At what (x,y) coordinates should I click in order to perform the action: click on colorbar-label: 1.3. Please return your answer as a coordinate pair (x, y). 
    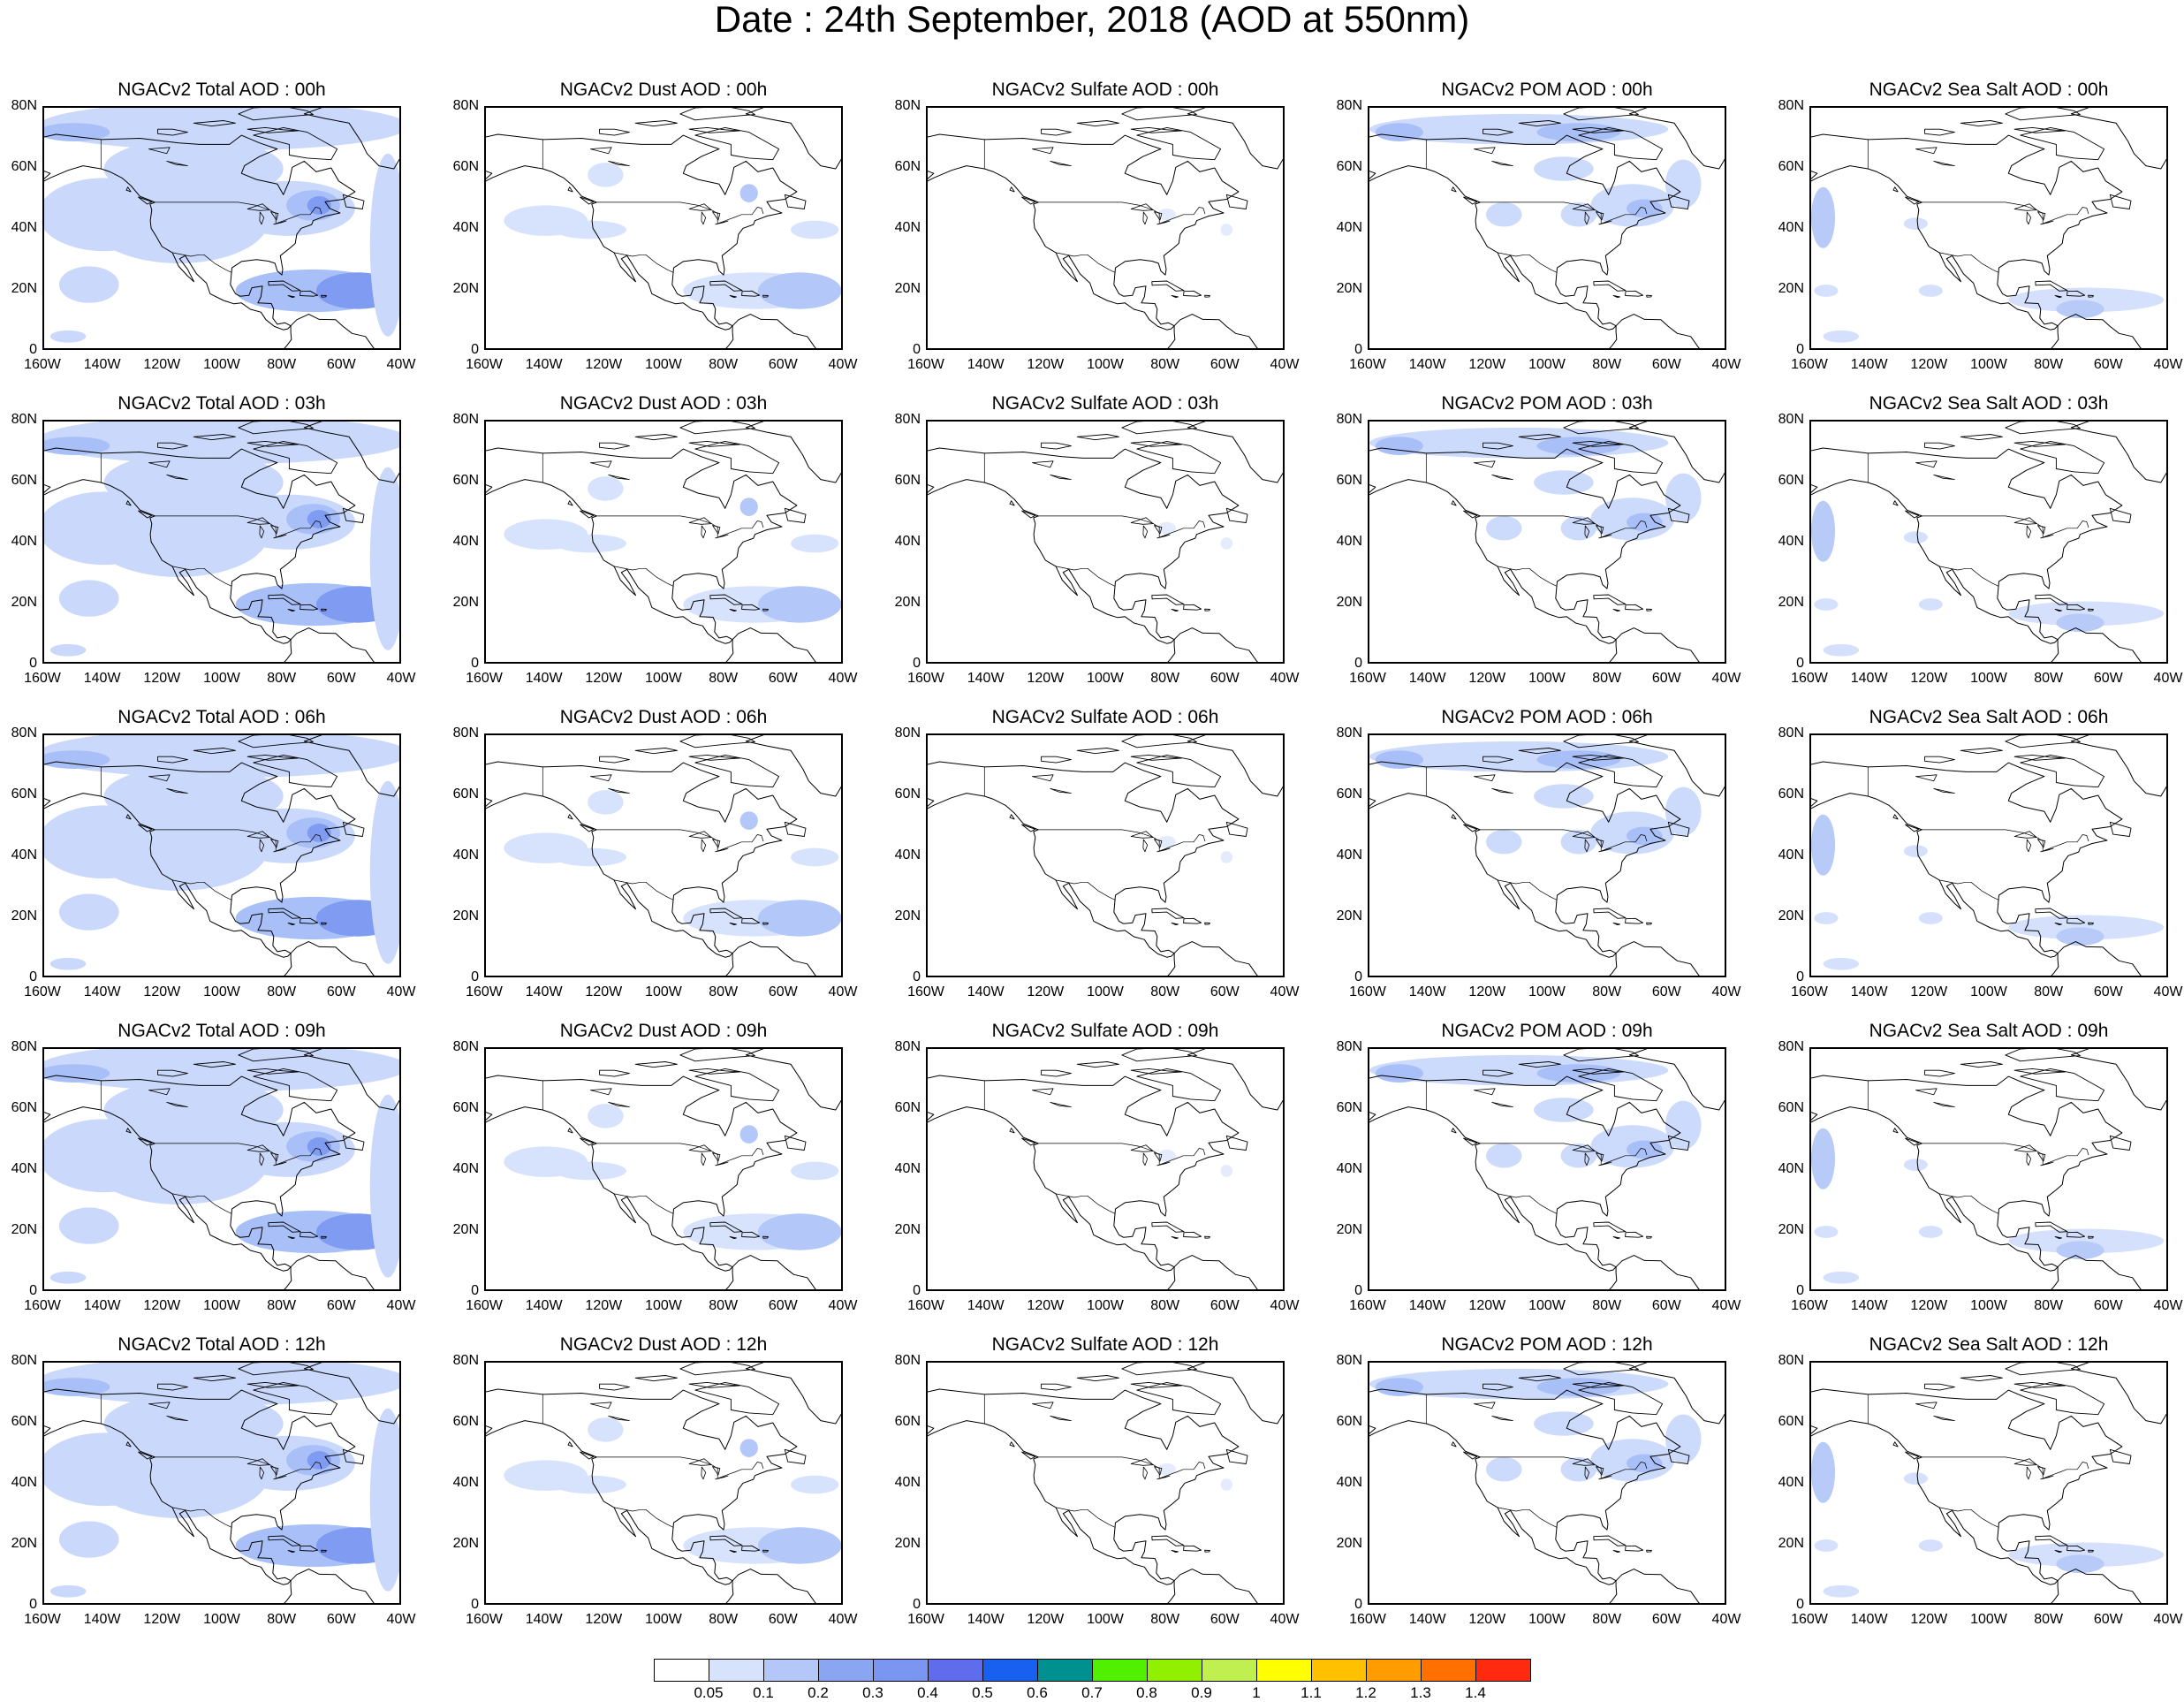
    Looking at the image, I should click on (1420, 1692).